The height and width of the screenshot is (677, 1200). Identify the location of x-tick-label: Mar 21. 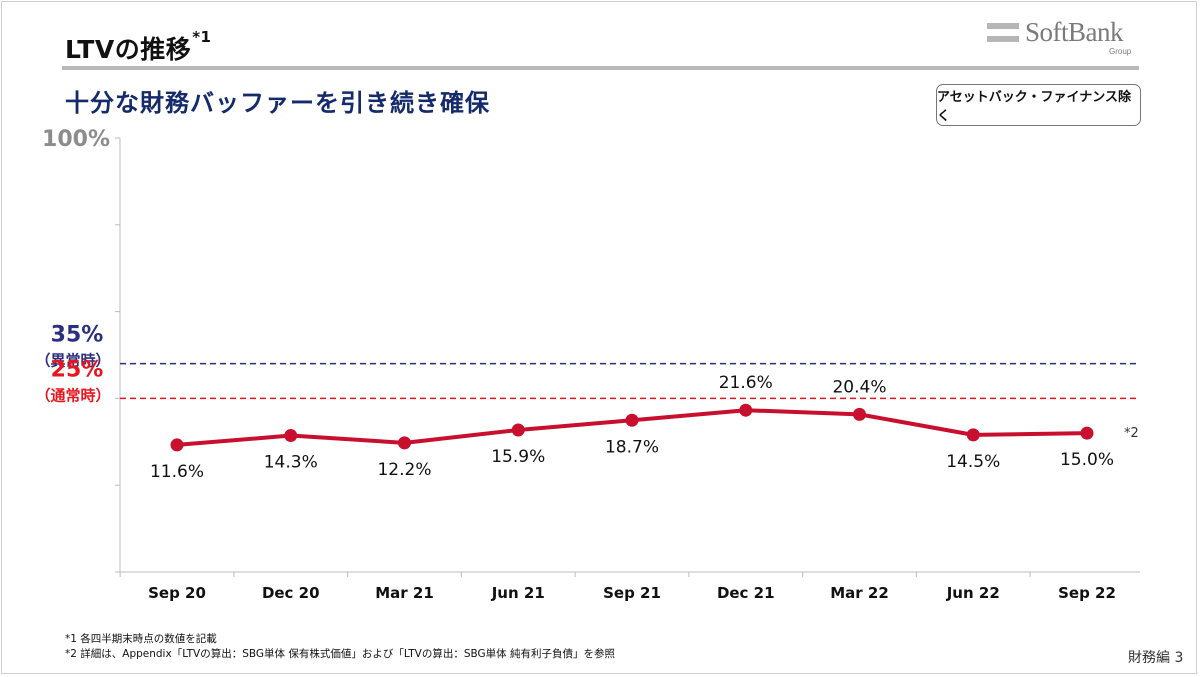
(404, 593).